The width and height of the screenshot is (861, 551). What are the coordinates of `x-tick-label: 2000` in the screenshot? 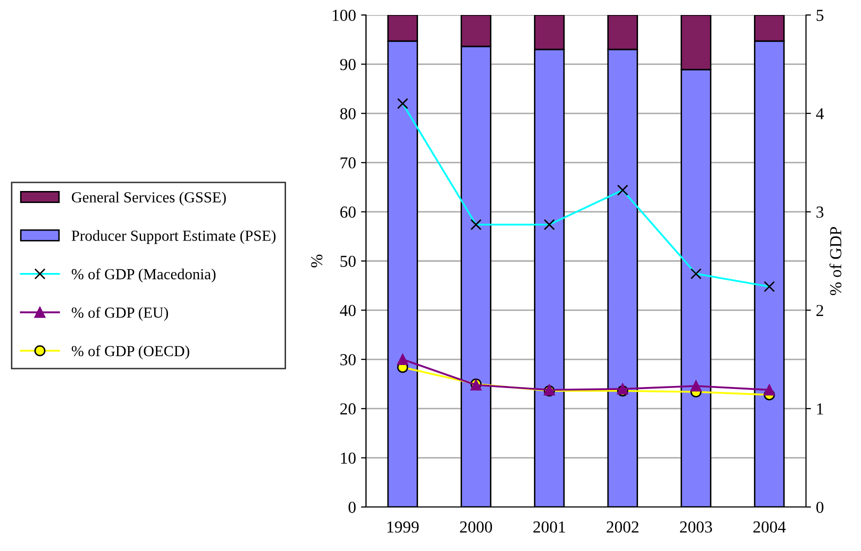 It's located at (476, 527).